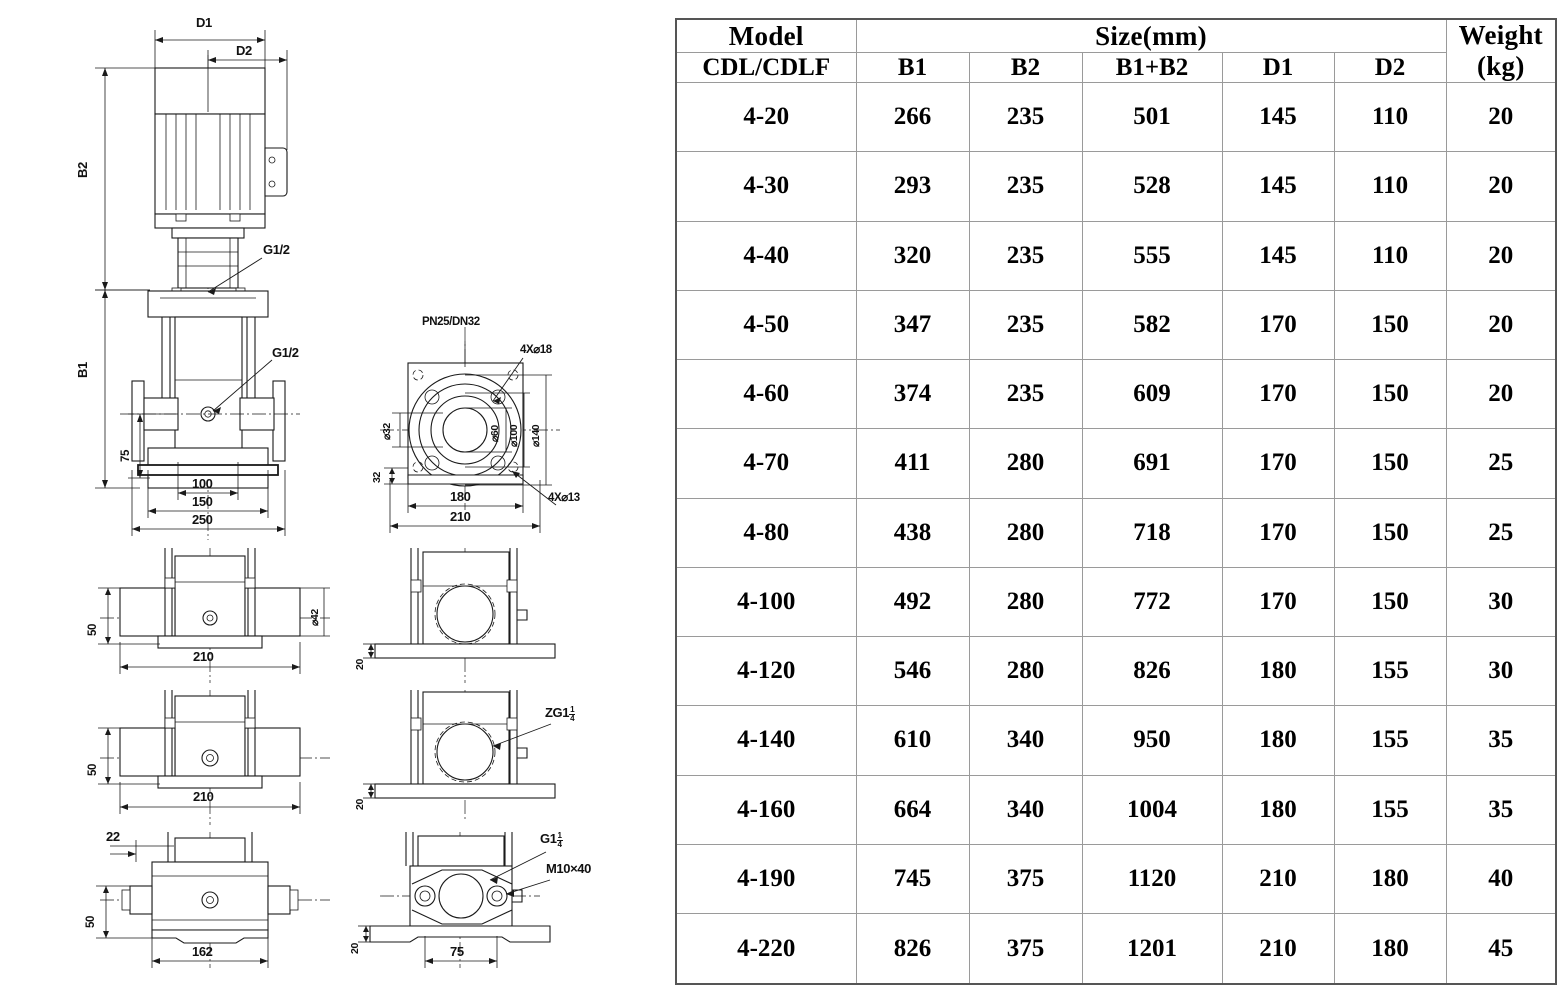  I want to click on table-header-row-top: Model Size(mm) Weight (kg), so click(1116, 50).